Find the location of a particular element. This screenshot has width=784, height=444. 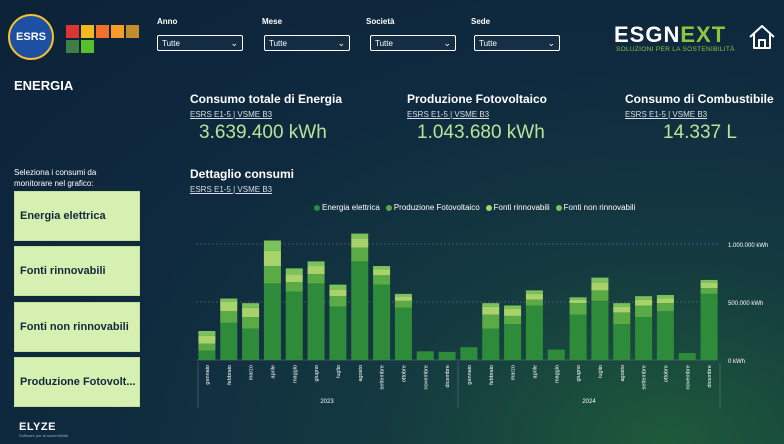

detail-link: ESRS E1-5 | VSME B3 is located at coordinates (231, 189).